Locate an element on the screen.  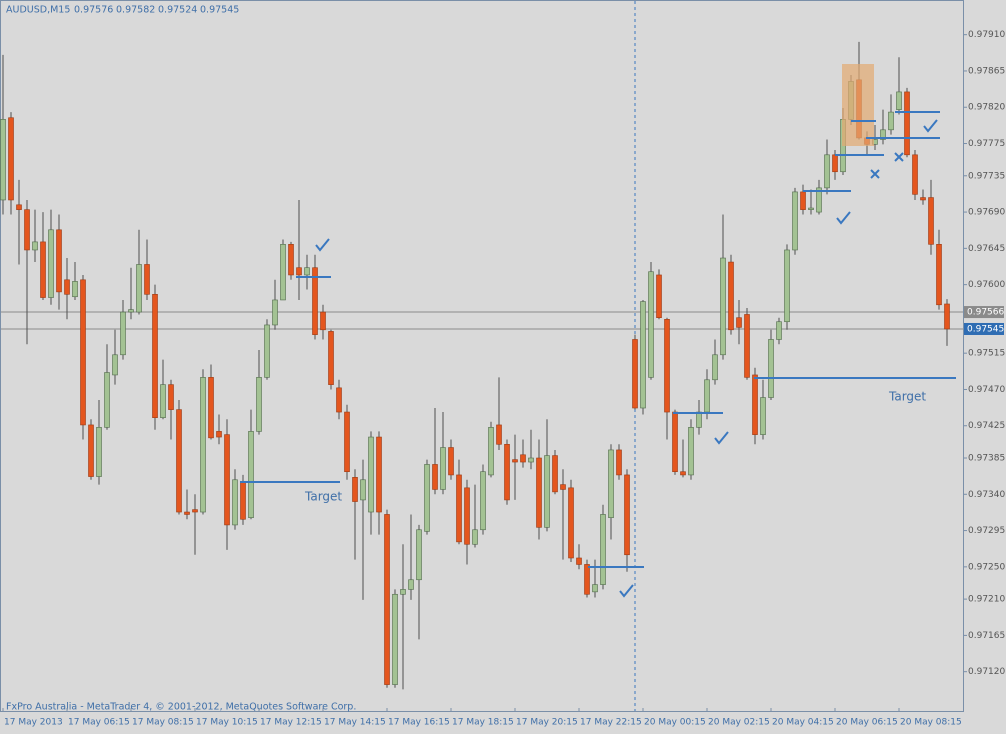
y-tick-label: 0.97120 is located at coordinates (986, 672).